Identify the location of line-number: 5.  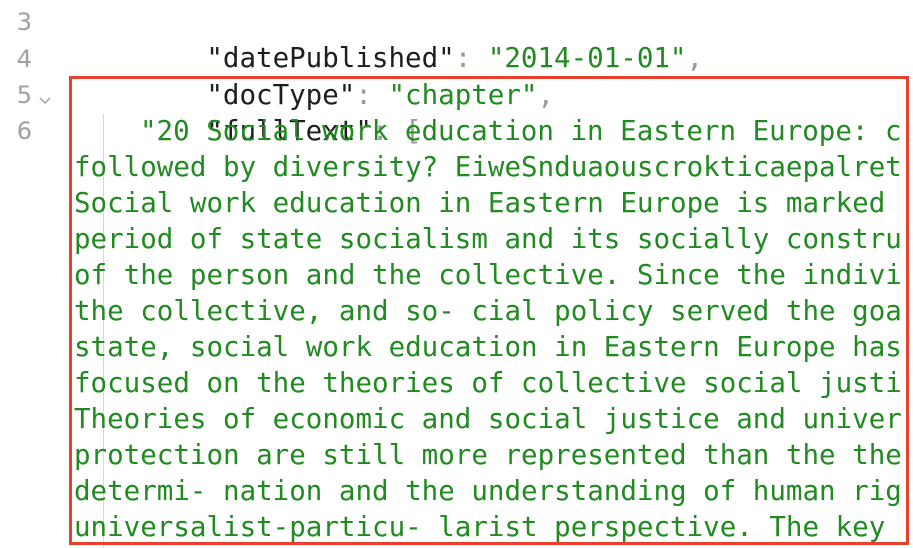
(24, 95).